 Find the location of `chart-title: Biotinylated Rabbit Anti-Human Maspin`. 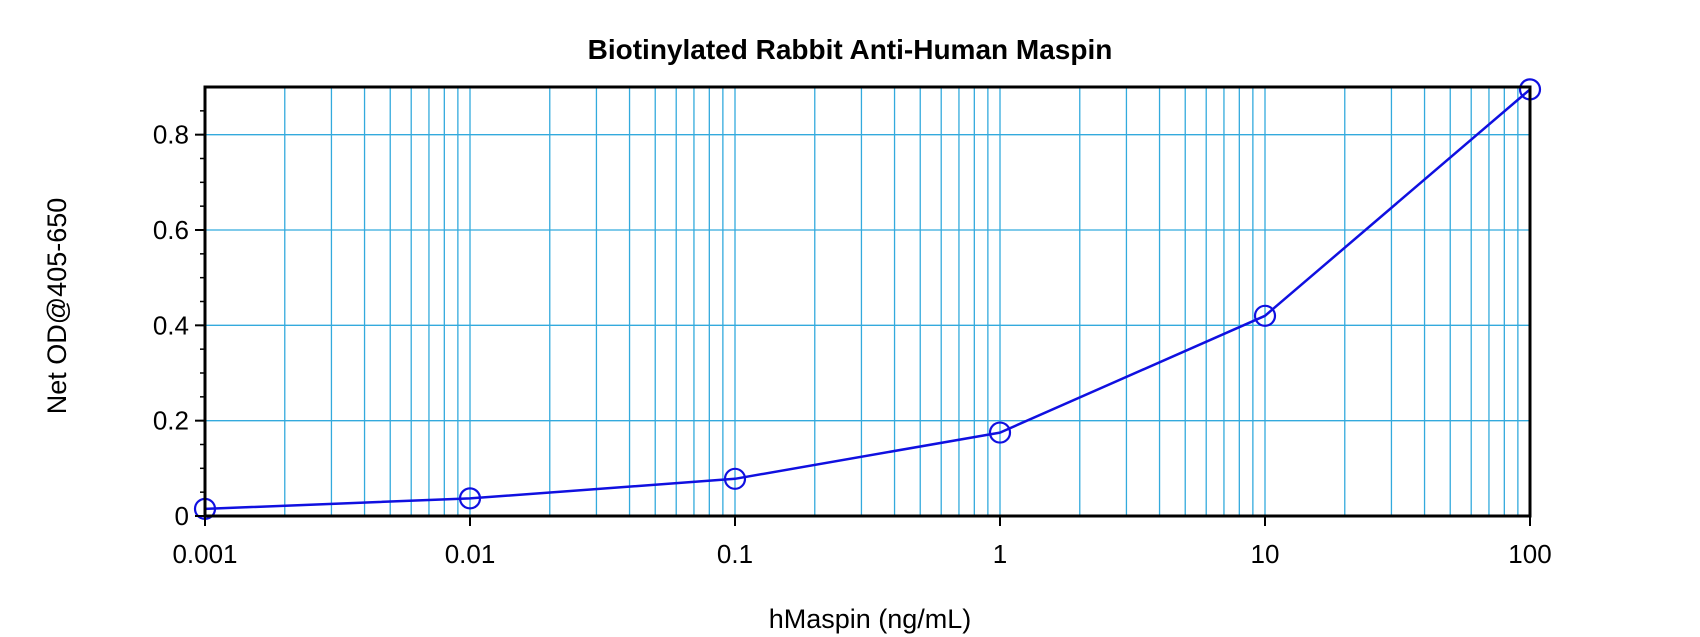

chart-title: Biotinylated Rabbit Anti-Human Maspin is located at coordinates (850, 49).